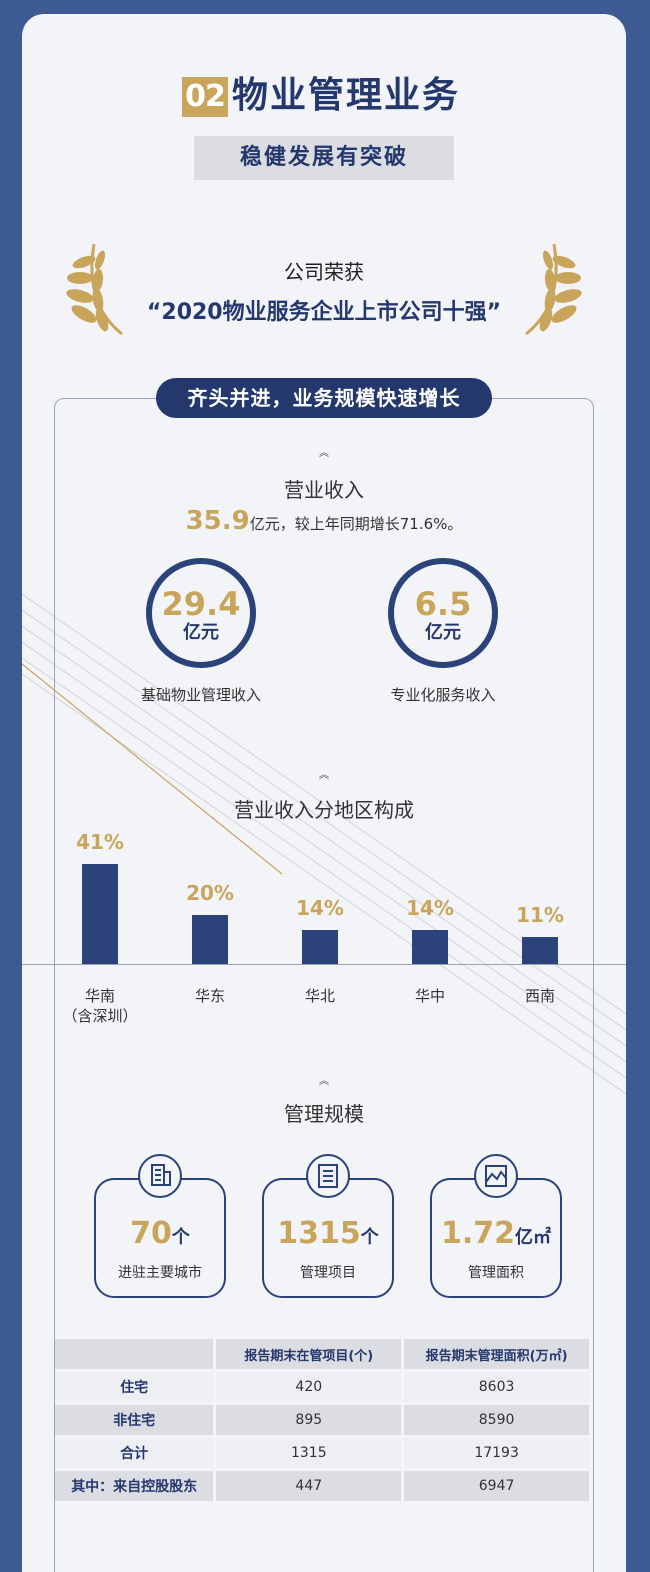 Image resolution: width=650 pixels, height=1572 pixels. I want to click on table-cell: 8590, so click(496, 1420).